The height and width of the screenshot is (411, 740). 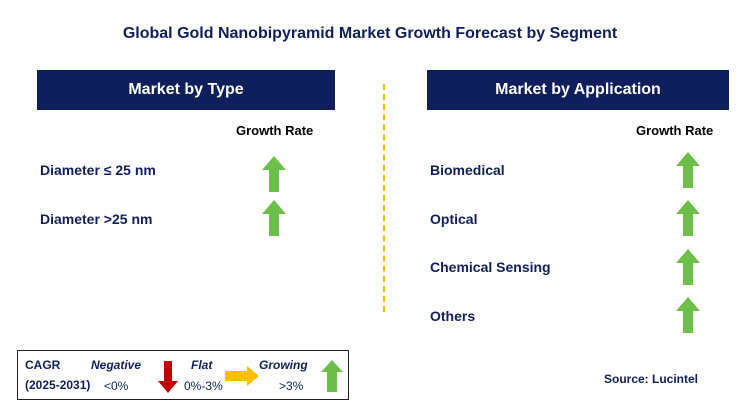 What do you see at coordinates (168, 377) in the screenshot?
I see `down-arrow-icon` at bounding box center [168, 377].